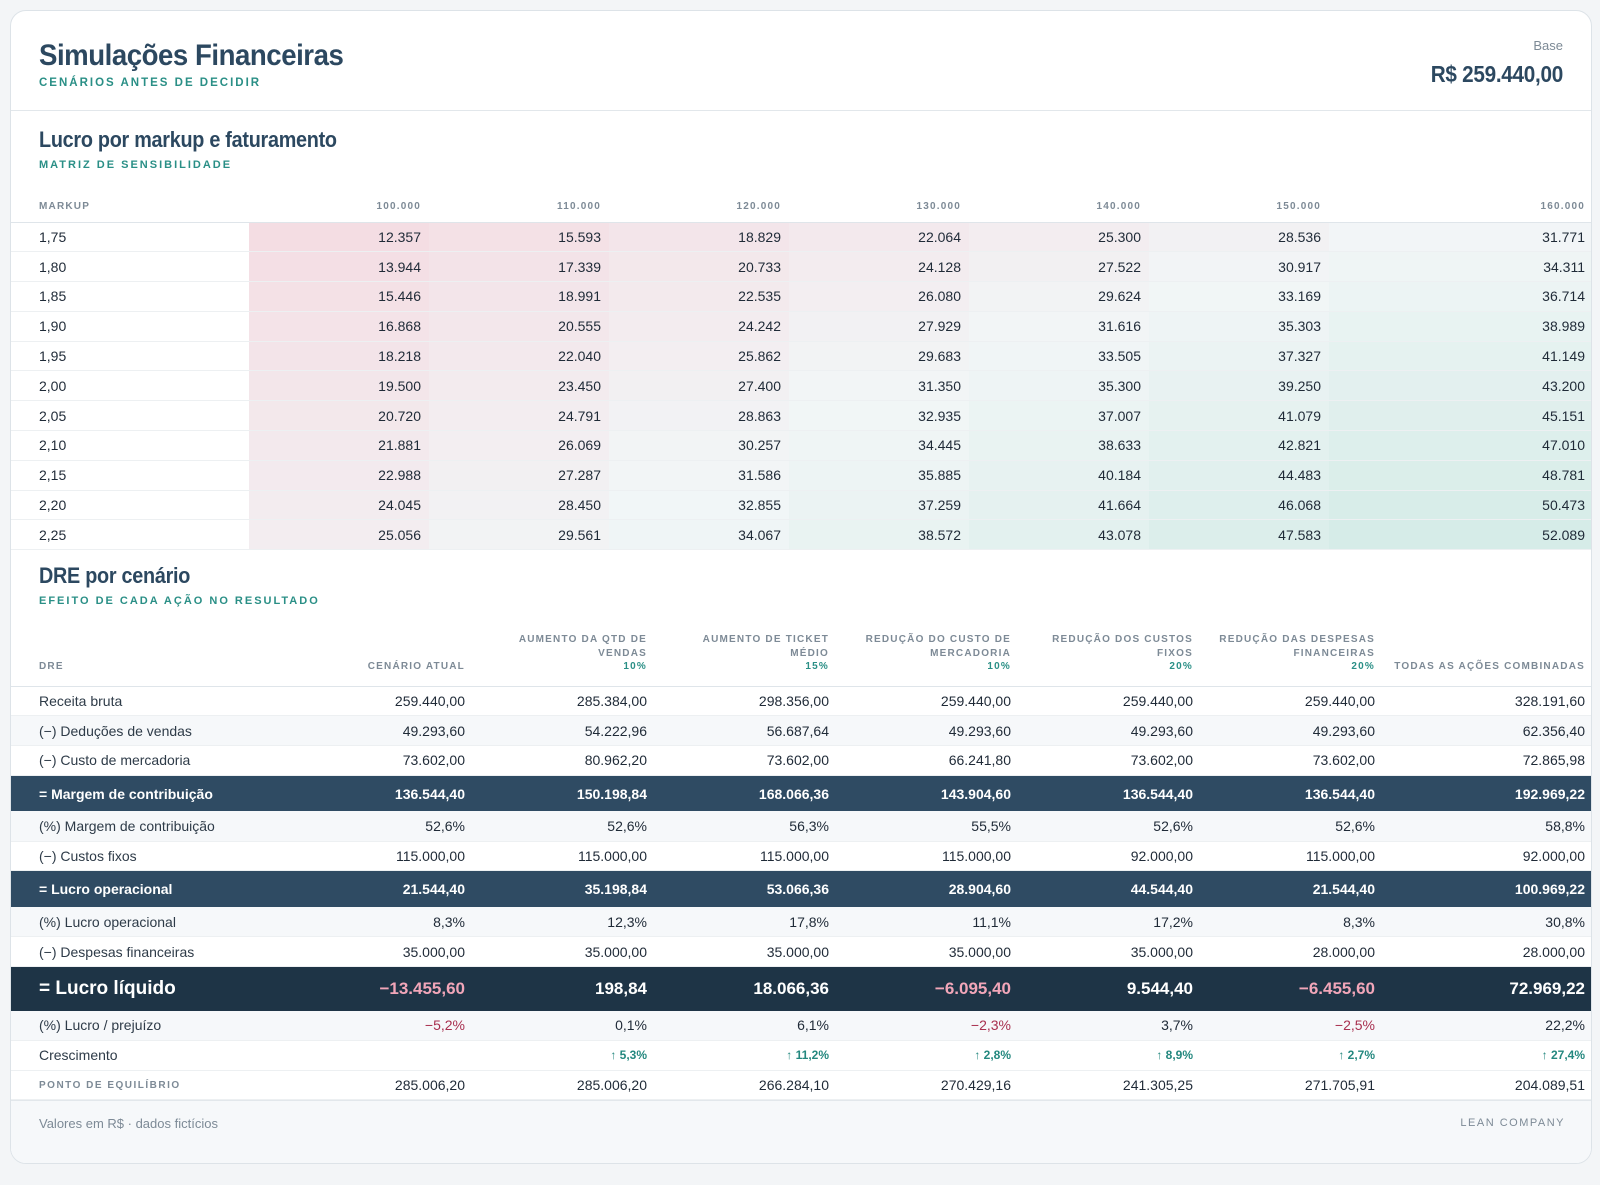 This screenshot has width=1600, height=1185. Describe the element at coordinates (699, 386) in the screenshot. I see `matrix-cell: 27.400` at that location.